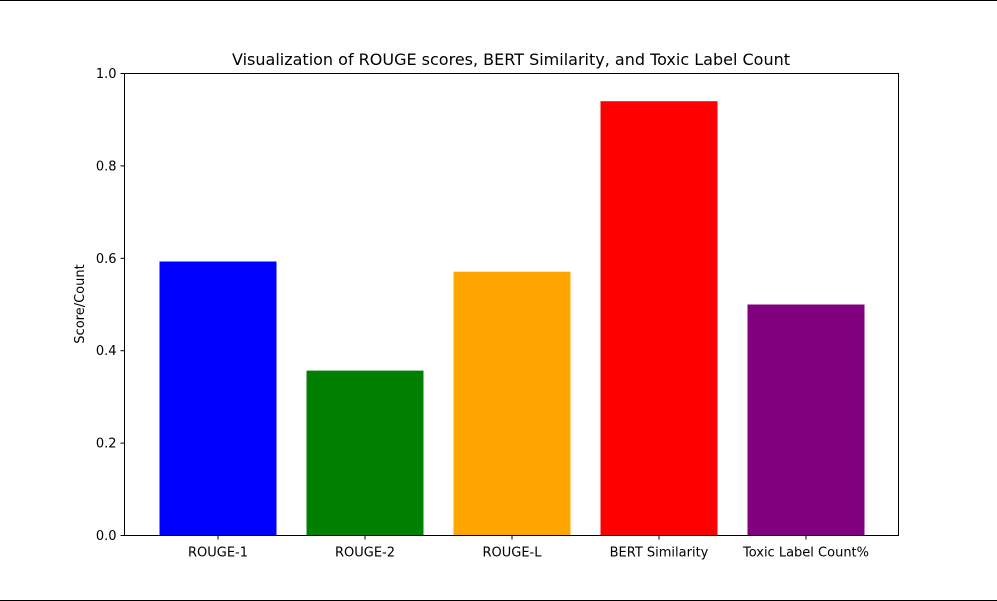  I want to click on y-tick-label: 1.0, so click(106, 74).